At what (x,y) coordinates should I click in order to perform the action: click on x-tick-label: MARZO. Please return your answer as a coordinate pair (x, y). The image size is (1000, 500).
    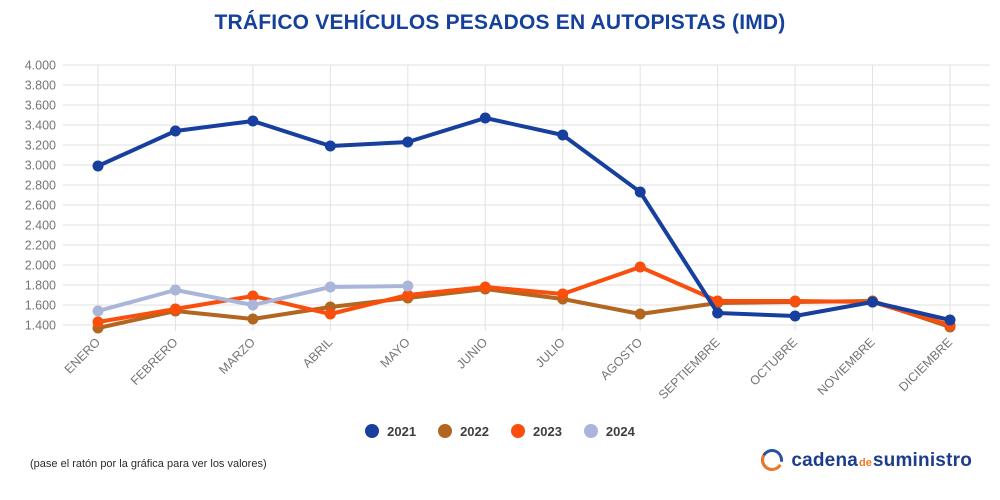
    Looking at the image, I should click on (237, 356).